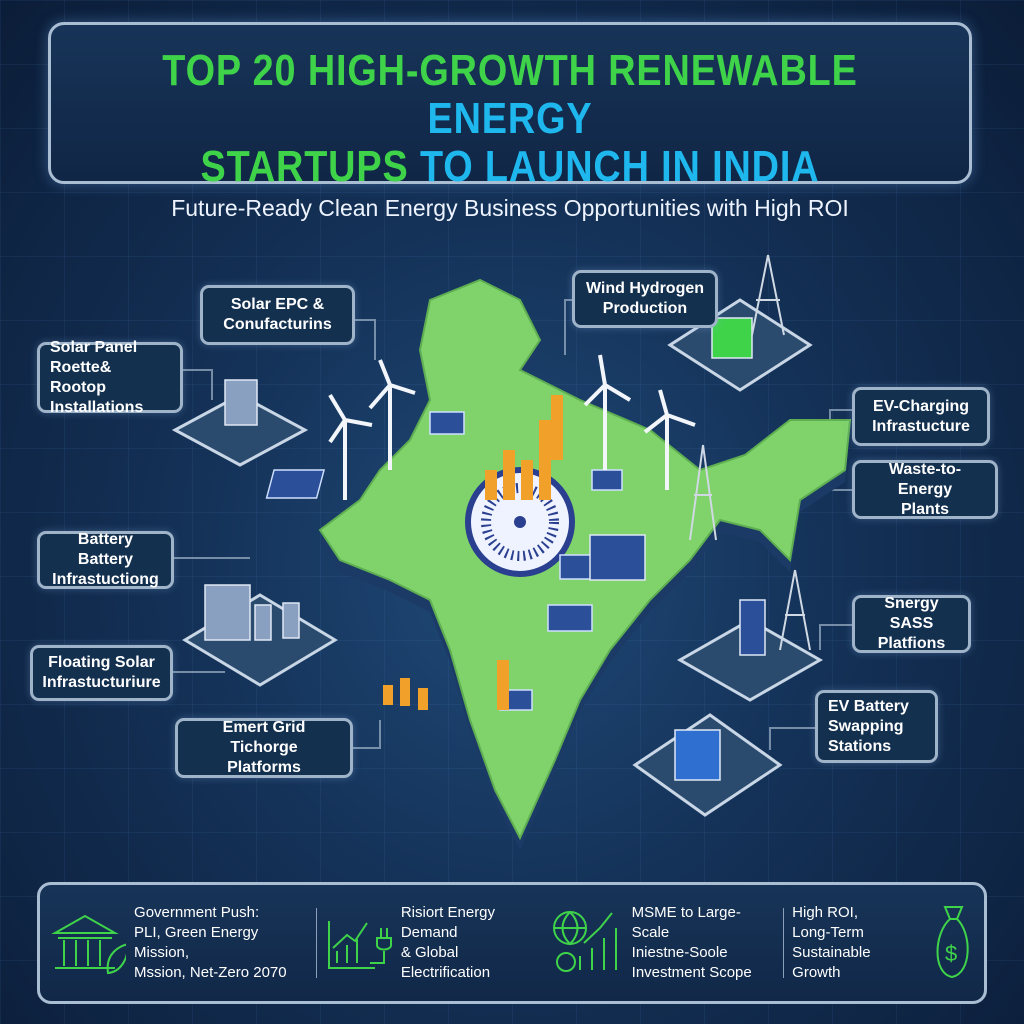 The width and height of the screenshot is (1024, 1024). I want to click on label-smart-grid: Emert Grid Tichorge Platforms, so click(264, 748).